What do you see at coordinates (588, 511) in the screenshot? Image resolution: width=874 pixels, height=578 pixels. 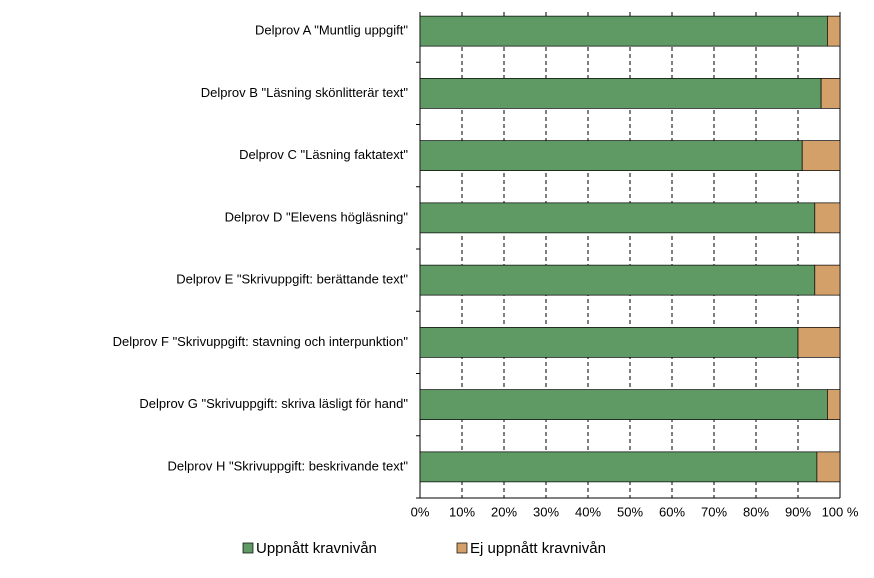 I see `x-tick-label: 40%` at bounding box center [588, 511].